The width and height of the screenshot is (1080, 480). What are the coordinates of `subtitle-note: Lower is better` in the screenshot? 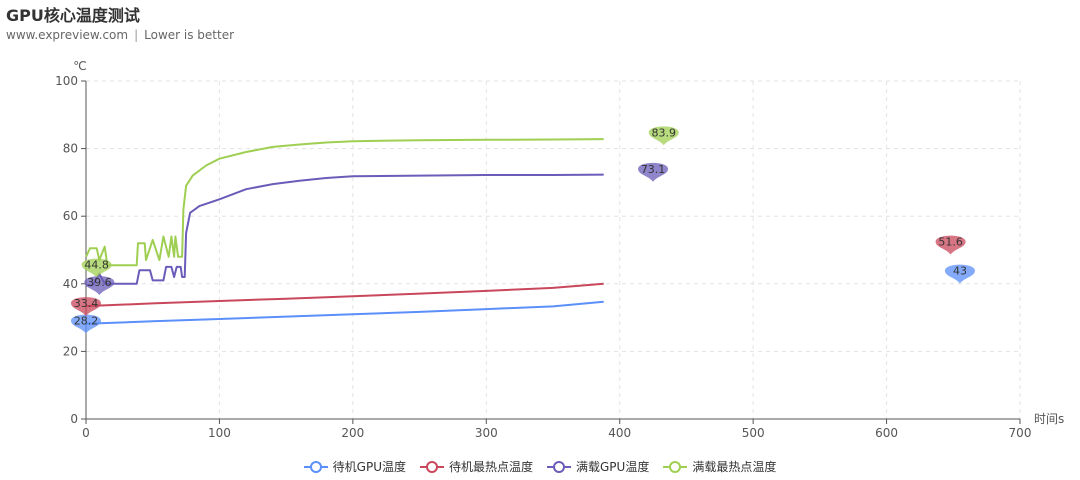 It's located at (189, 35).